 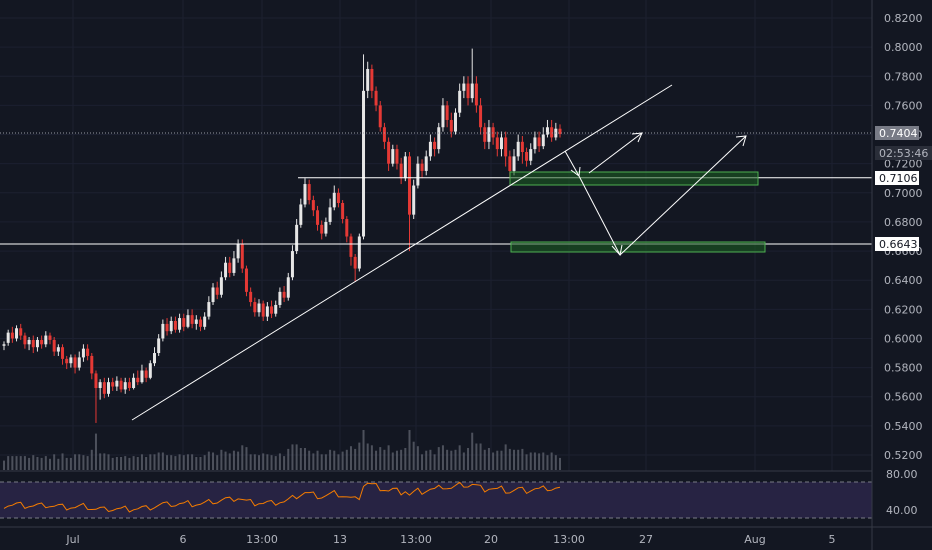 I want to click on volume-bars, so click(x=282, y=450).